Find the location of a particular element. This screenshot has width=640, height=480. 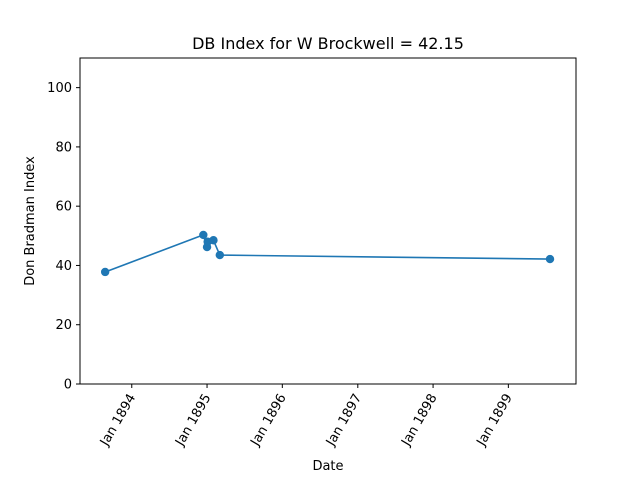

y-tick-label: 0 is located at coordinates (68, 385).